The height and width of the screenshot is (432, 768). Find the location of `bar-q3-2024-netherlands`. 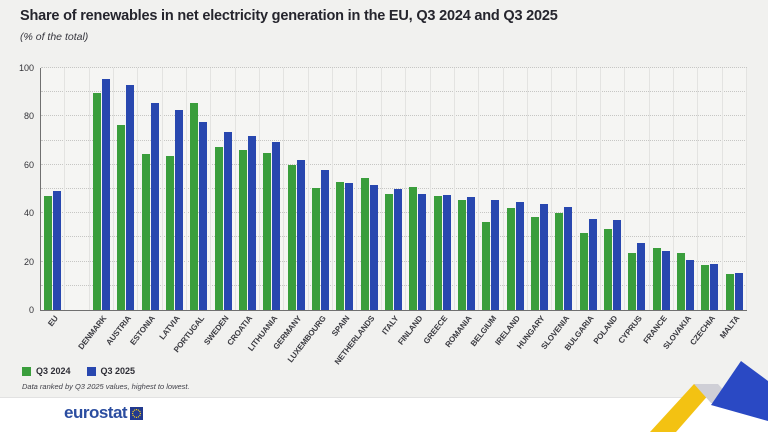

bar-q3-2024-netherlands is located at coordinates (364, 244).